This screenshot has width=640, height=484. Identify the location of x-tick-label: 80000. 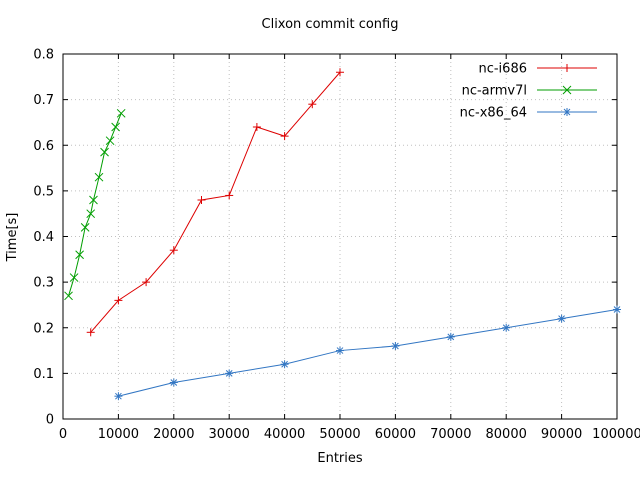
(506, 434).